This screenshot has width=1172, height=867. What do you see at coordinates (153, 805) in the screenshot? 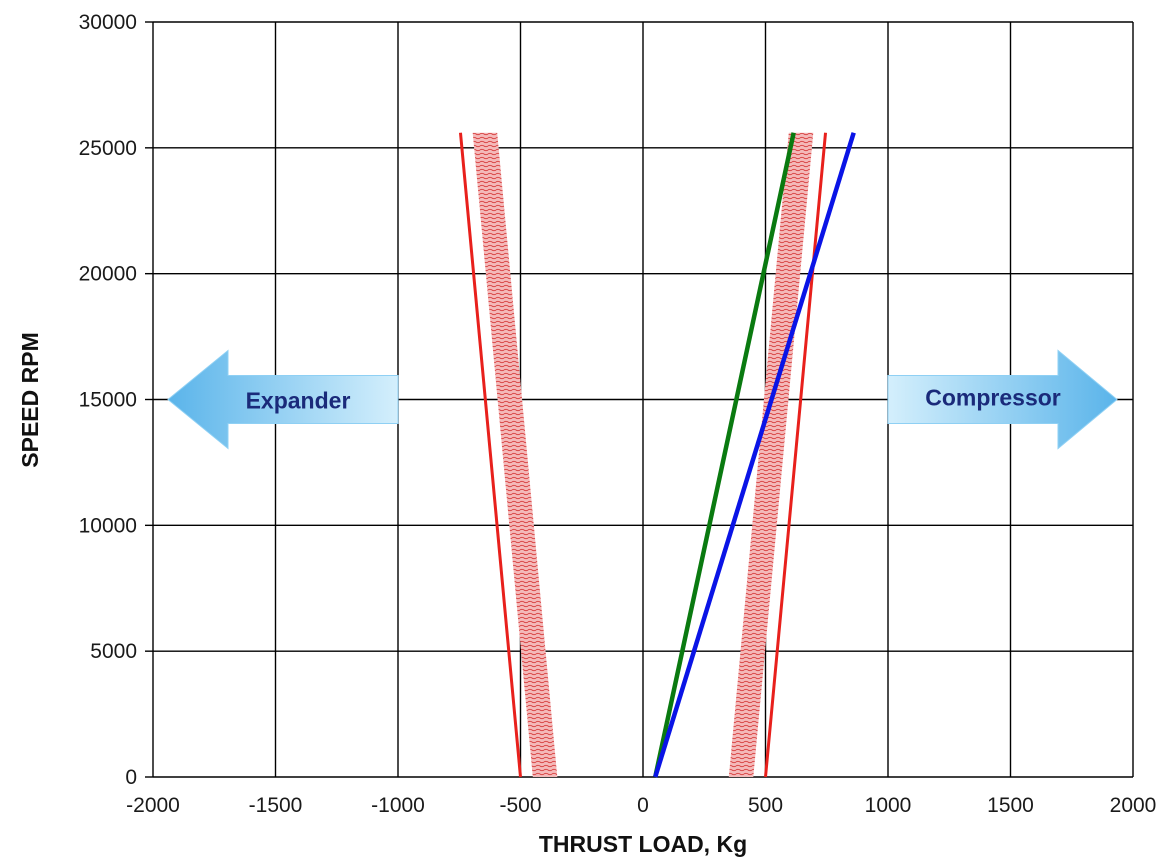
I see `x-tick-label: -2000` at bounding box center [153, 805].